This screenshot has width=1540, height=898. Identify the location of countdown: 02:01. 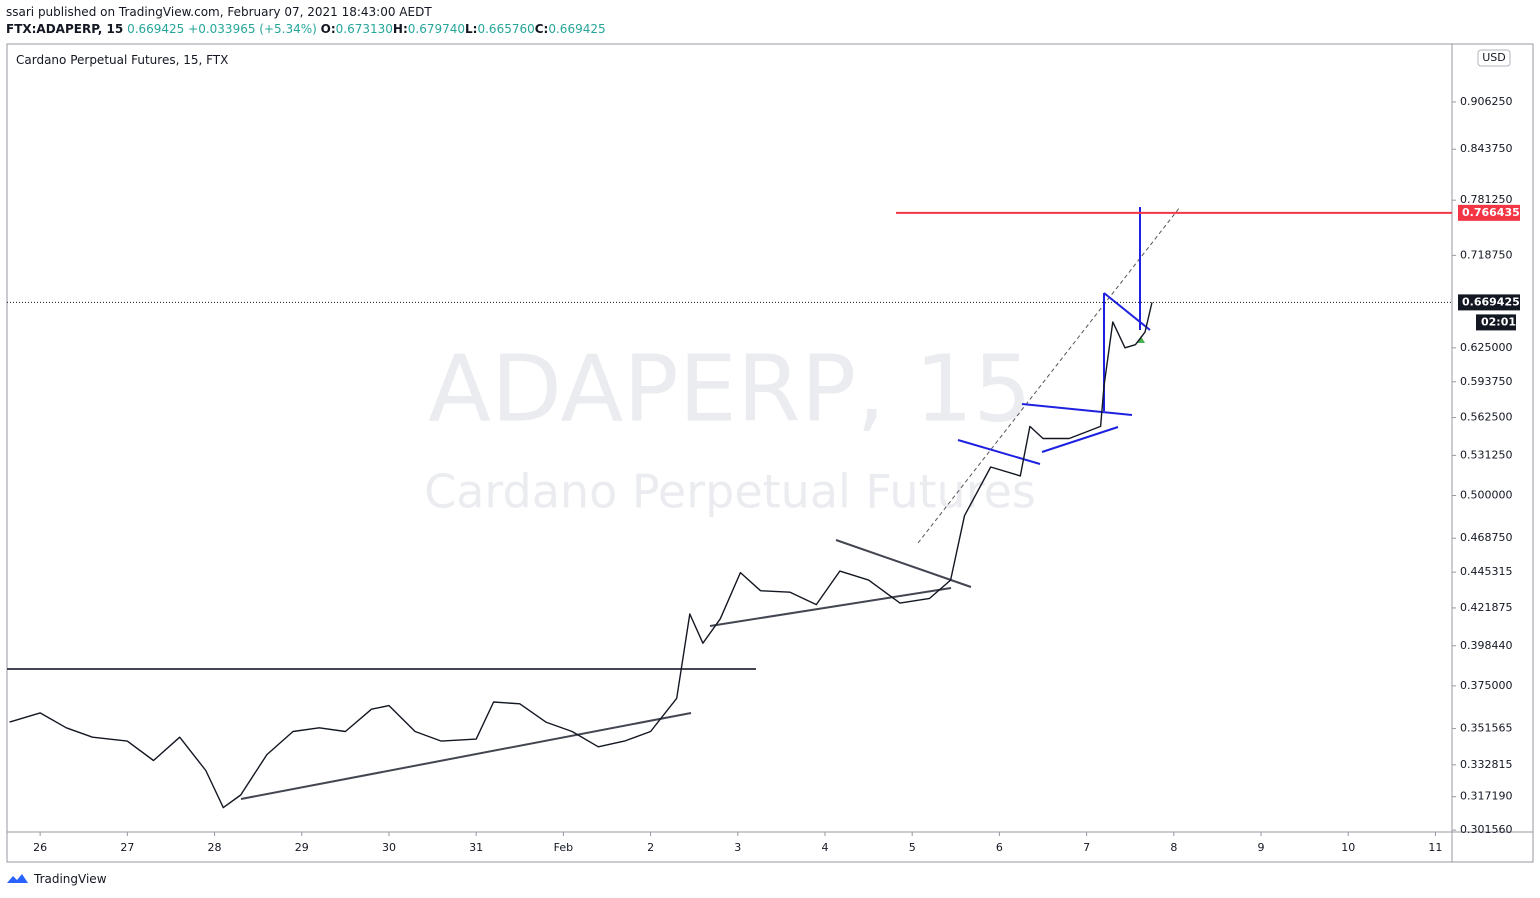
(1498, 321).